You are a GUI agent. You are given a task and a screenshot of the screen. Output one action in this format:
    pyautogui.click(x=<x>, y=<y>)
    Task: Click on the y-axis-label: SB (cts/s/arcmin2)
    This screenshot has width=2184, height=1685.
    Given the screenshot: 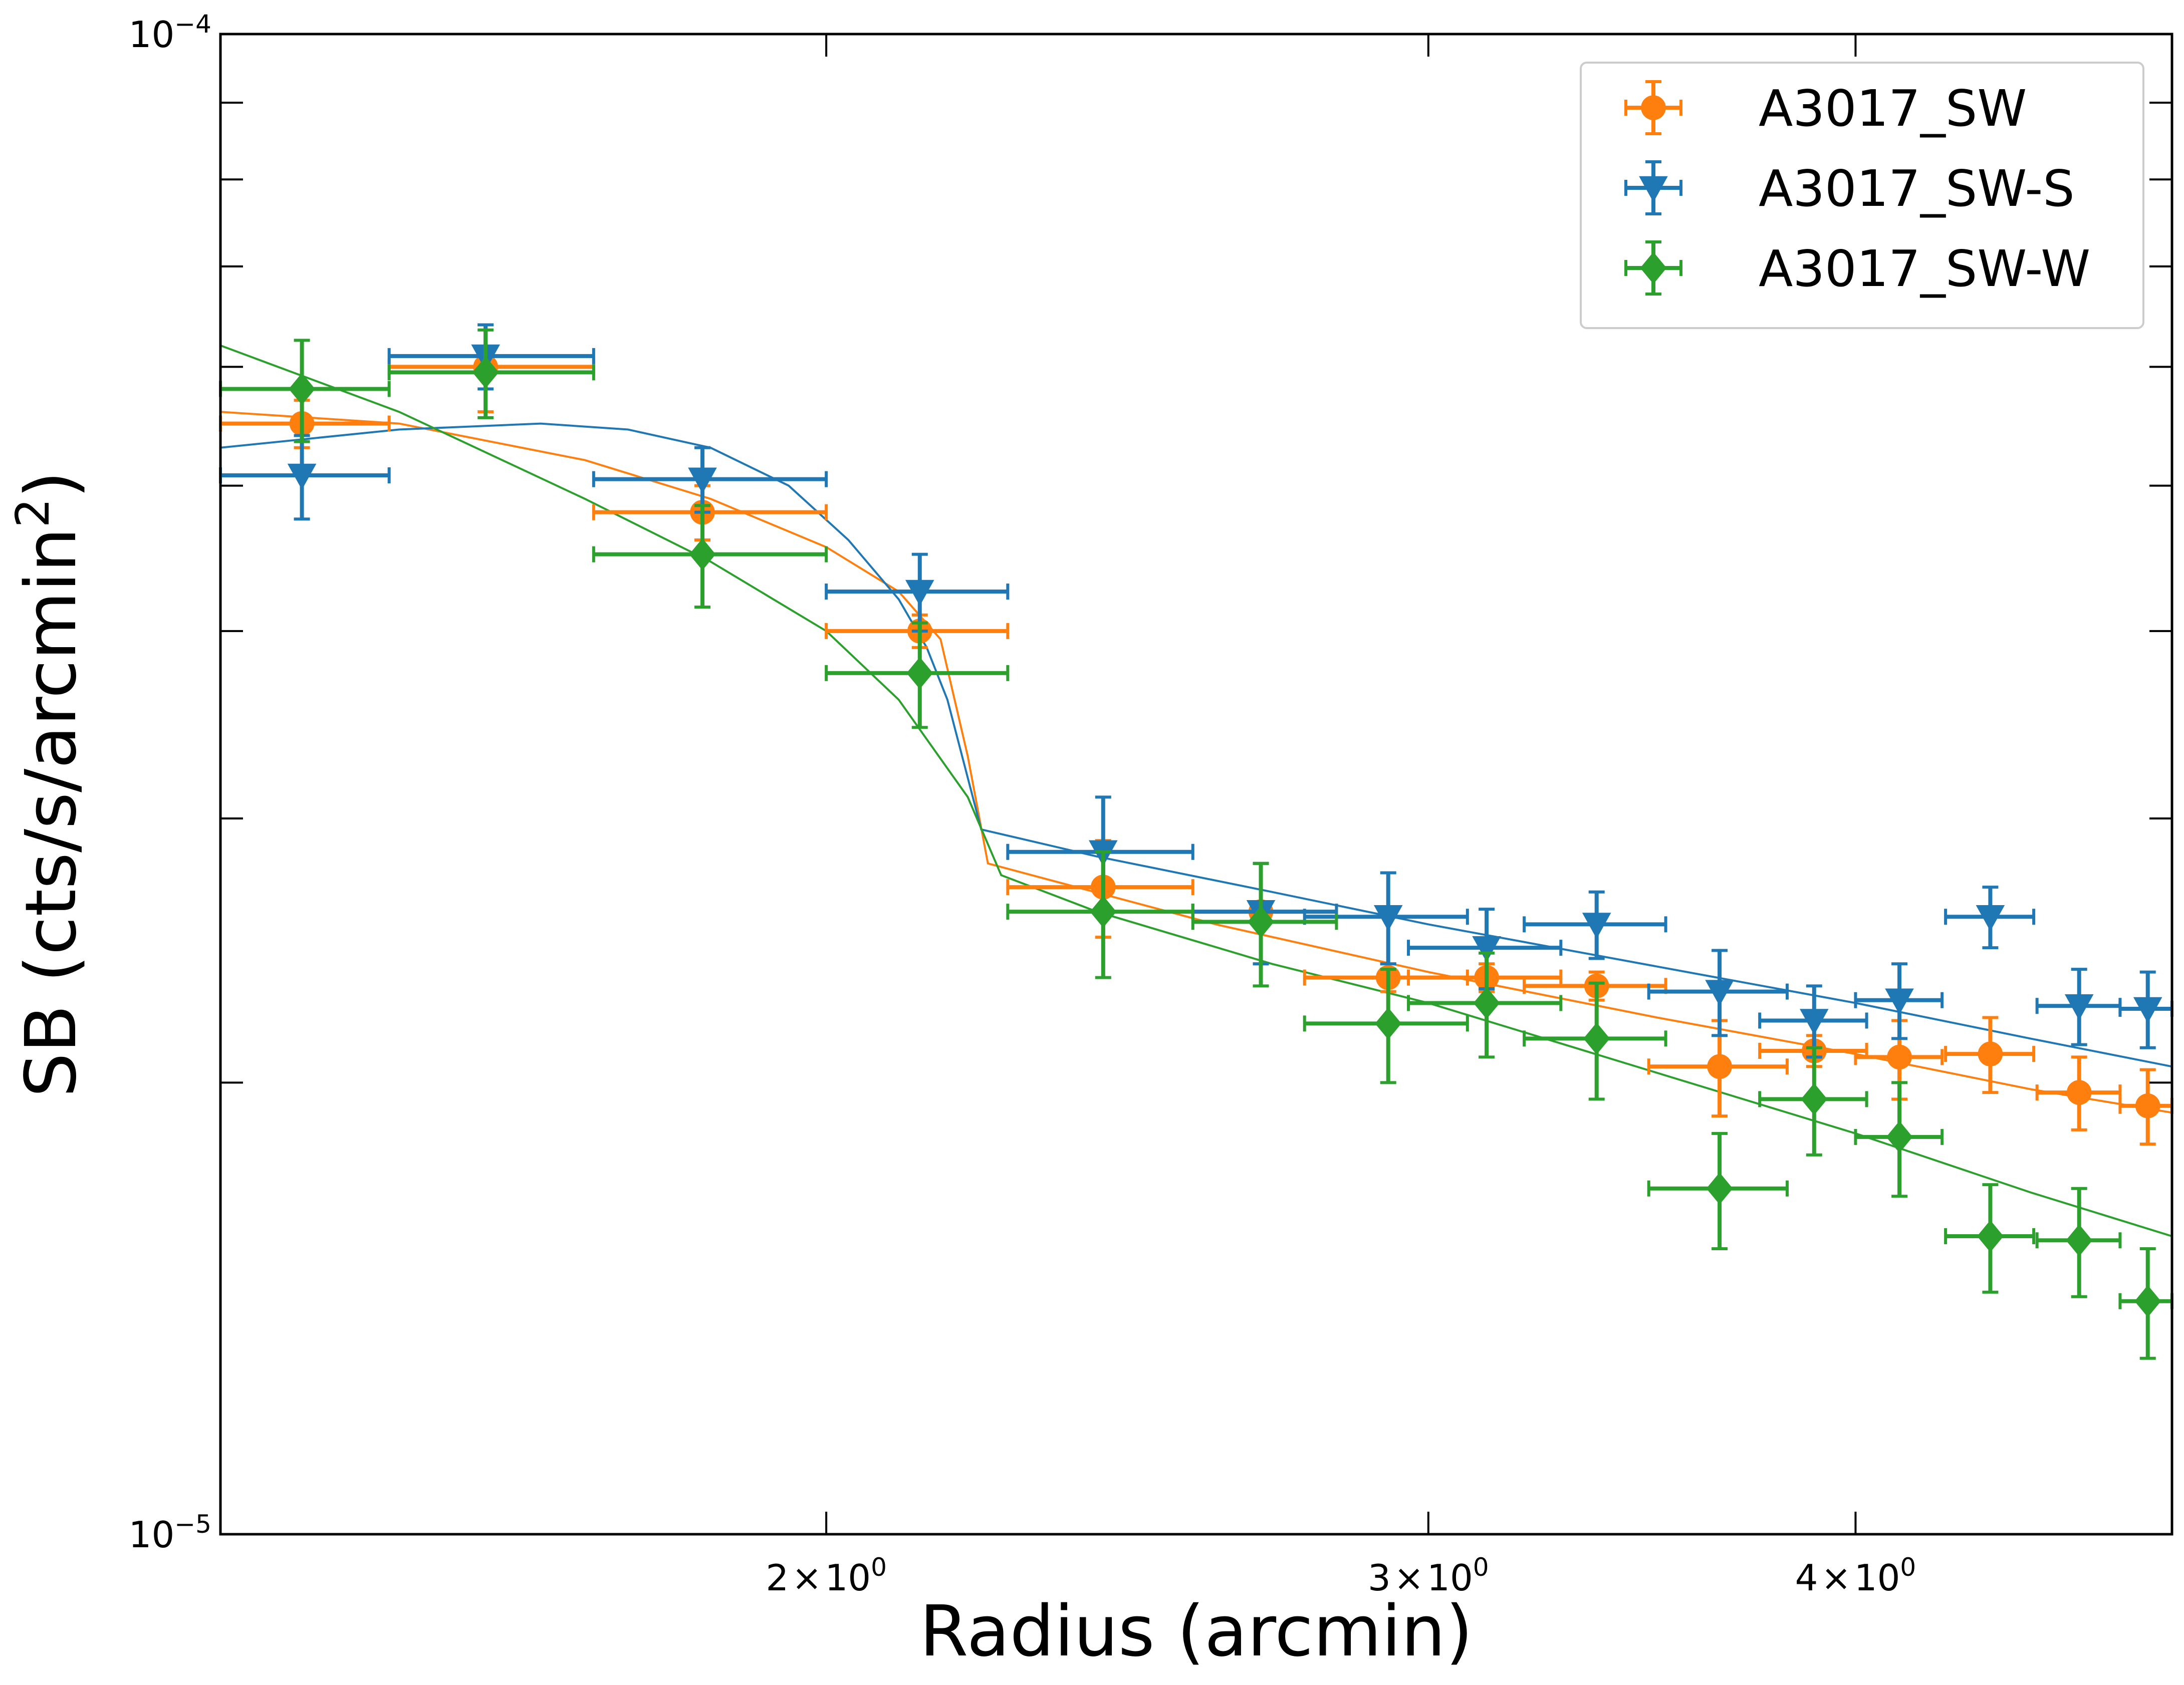 What is the action you would take?
    pyautogui.click(x=49, y=784)
    